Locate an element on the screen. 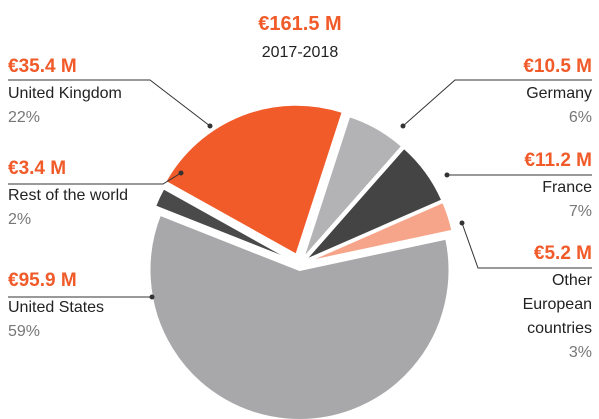 This screenshot has width=599, height=419. value-label: €95.9 M is located at coordinates (42, 280).